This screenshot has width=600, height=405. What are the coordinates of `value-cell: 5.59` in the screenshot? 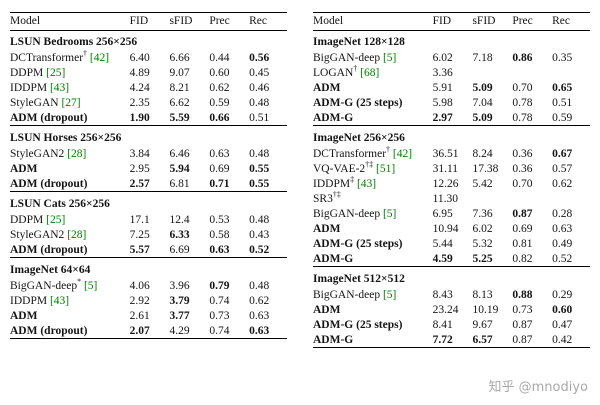 It's located at (179, 117).